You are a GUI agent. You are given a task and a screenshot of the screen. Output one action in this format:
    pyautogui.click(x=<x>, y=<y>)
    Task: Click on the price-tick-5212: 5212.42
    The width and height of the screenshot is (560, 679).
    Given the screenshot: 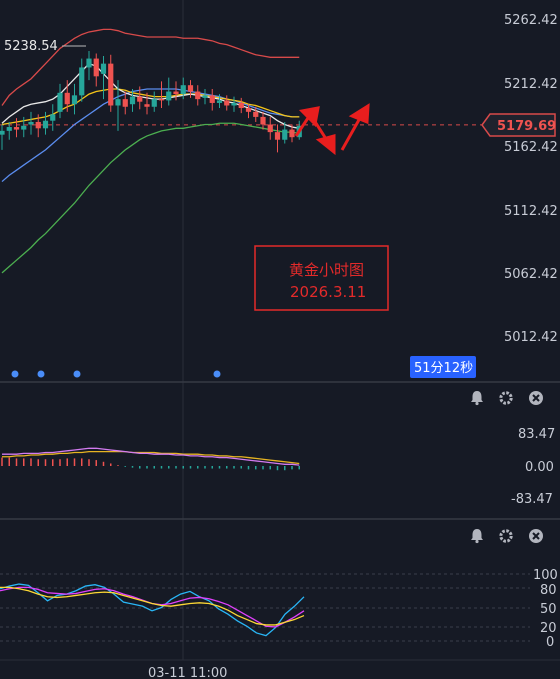 What is the action you would take?
    pyautogui.click(x=531, y=84)
    